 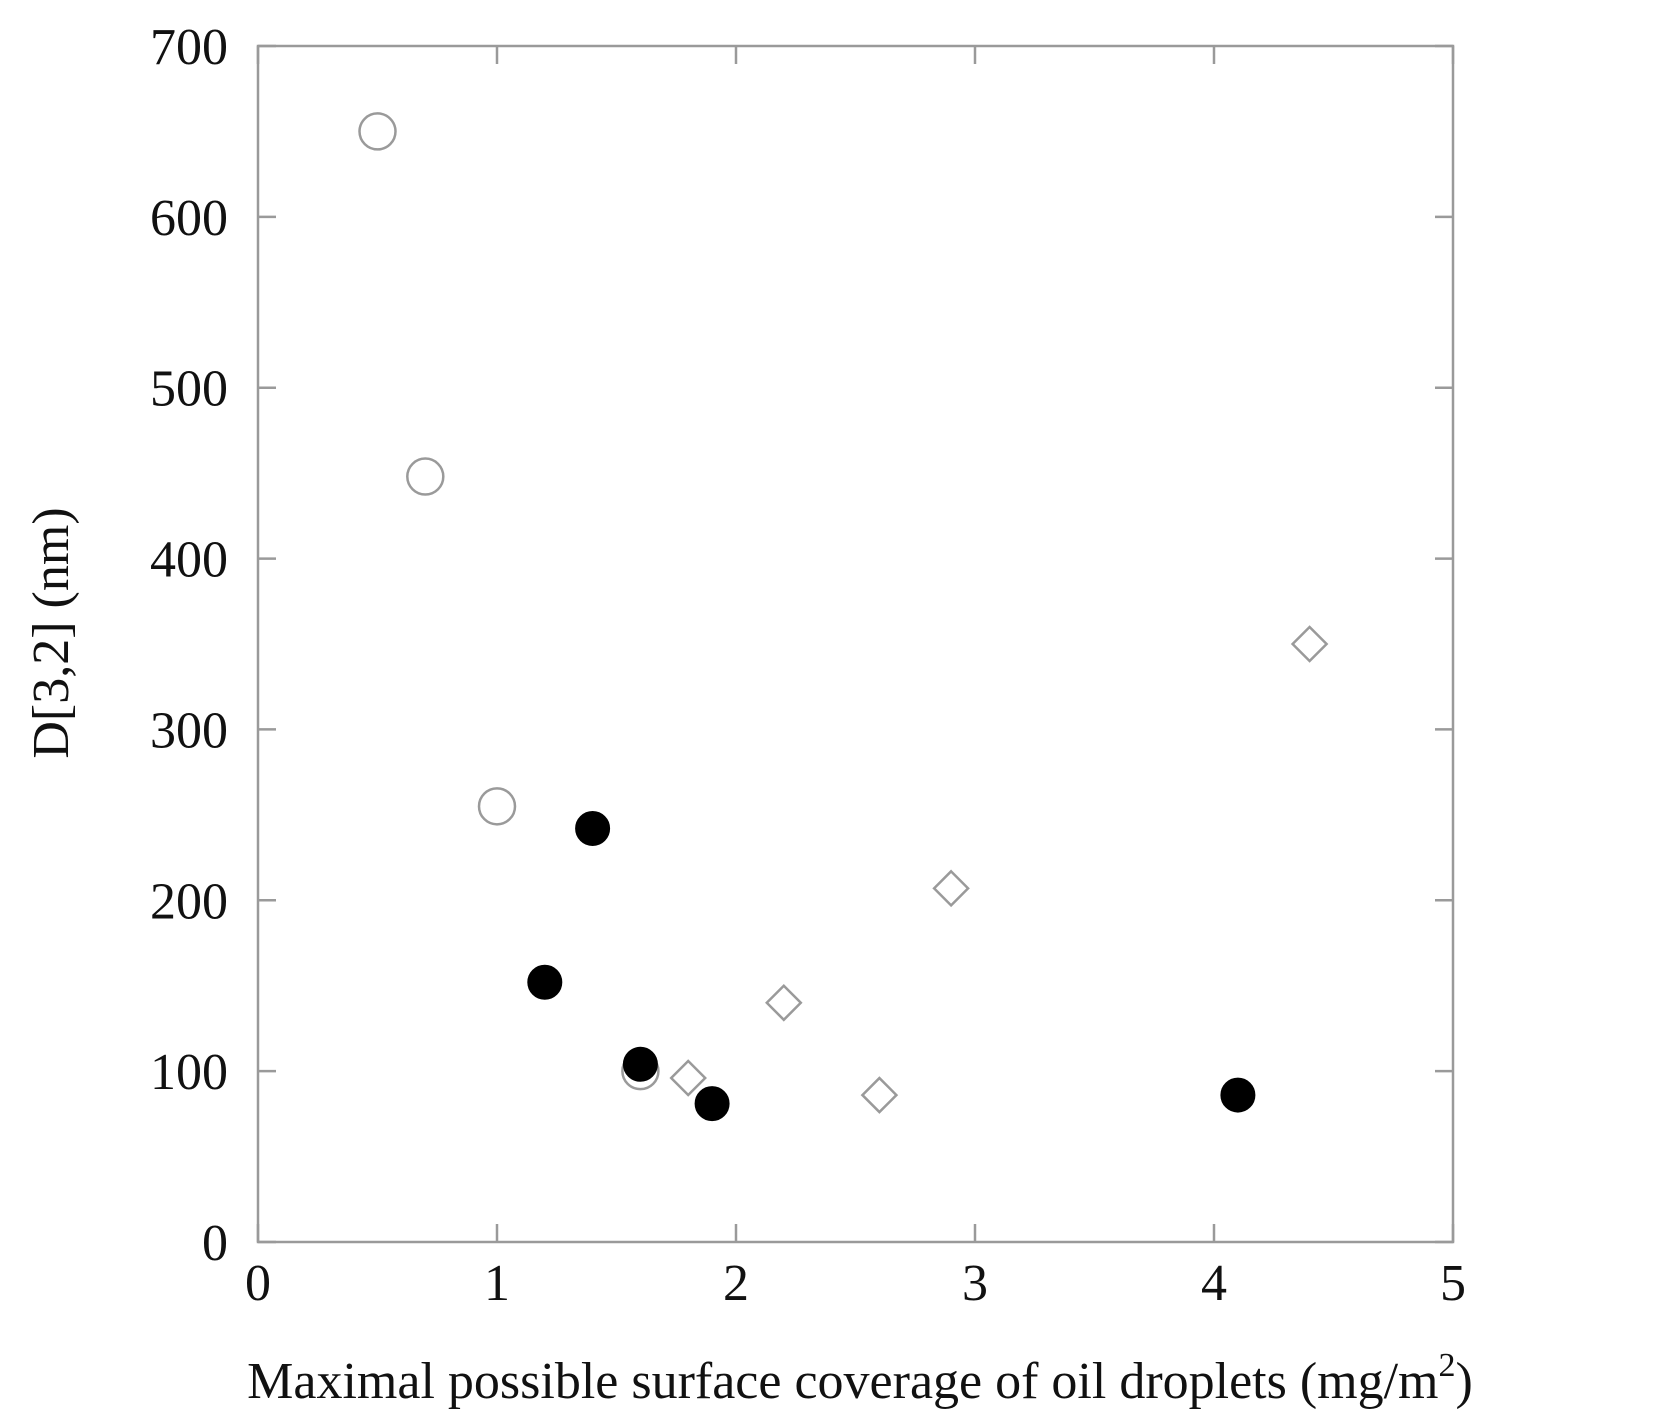 What do you see at coordinates (855, 1283) in the screenshot?
I see `x-tick-labels: 0 1 2 3 4 5` at bounding box center [855, 1283].